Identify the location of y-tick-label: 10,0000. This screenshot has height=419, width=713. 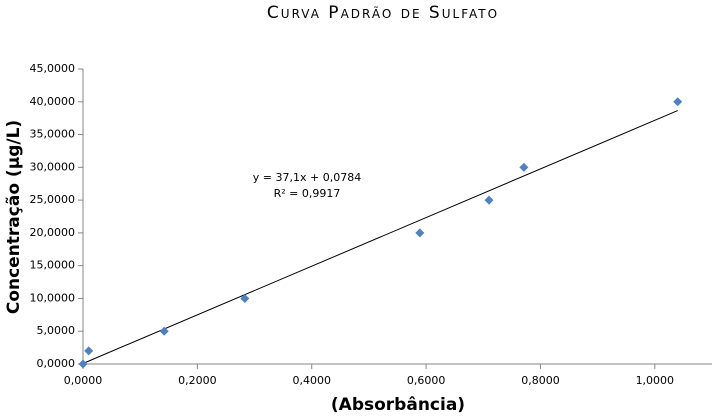
(53, 297).